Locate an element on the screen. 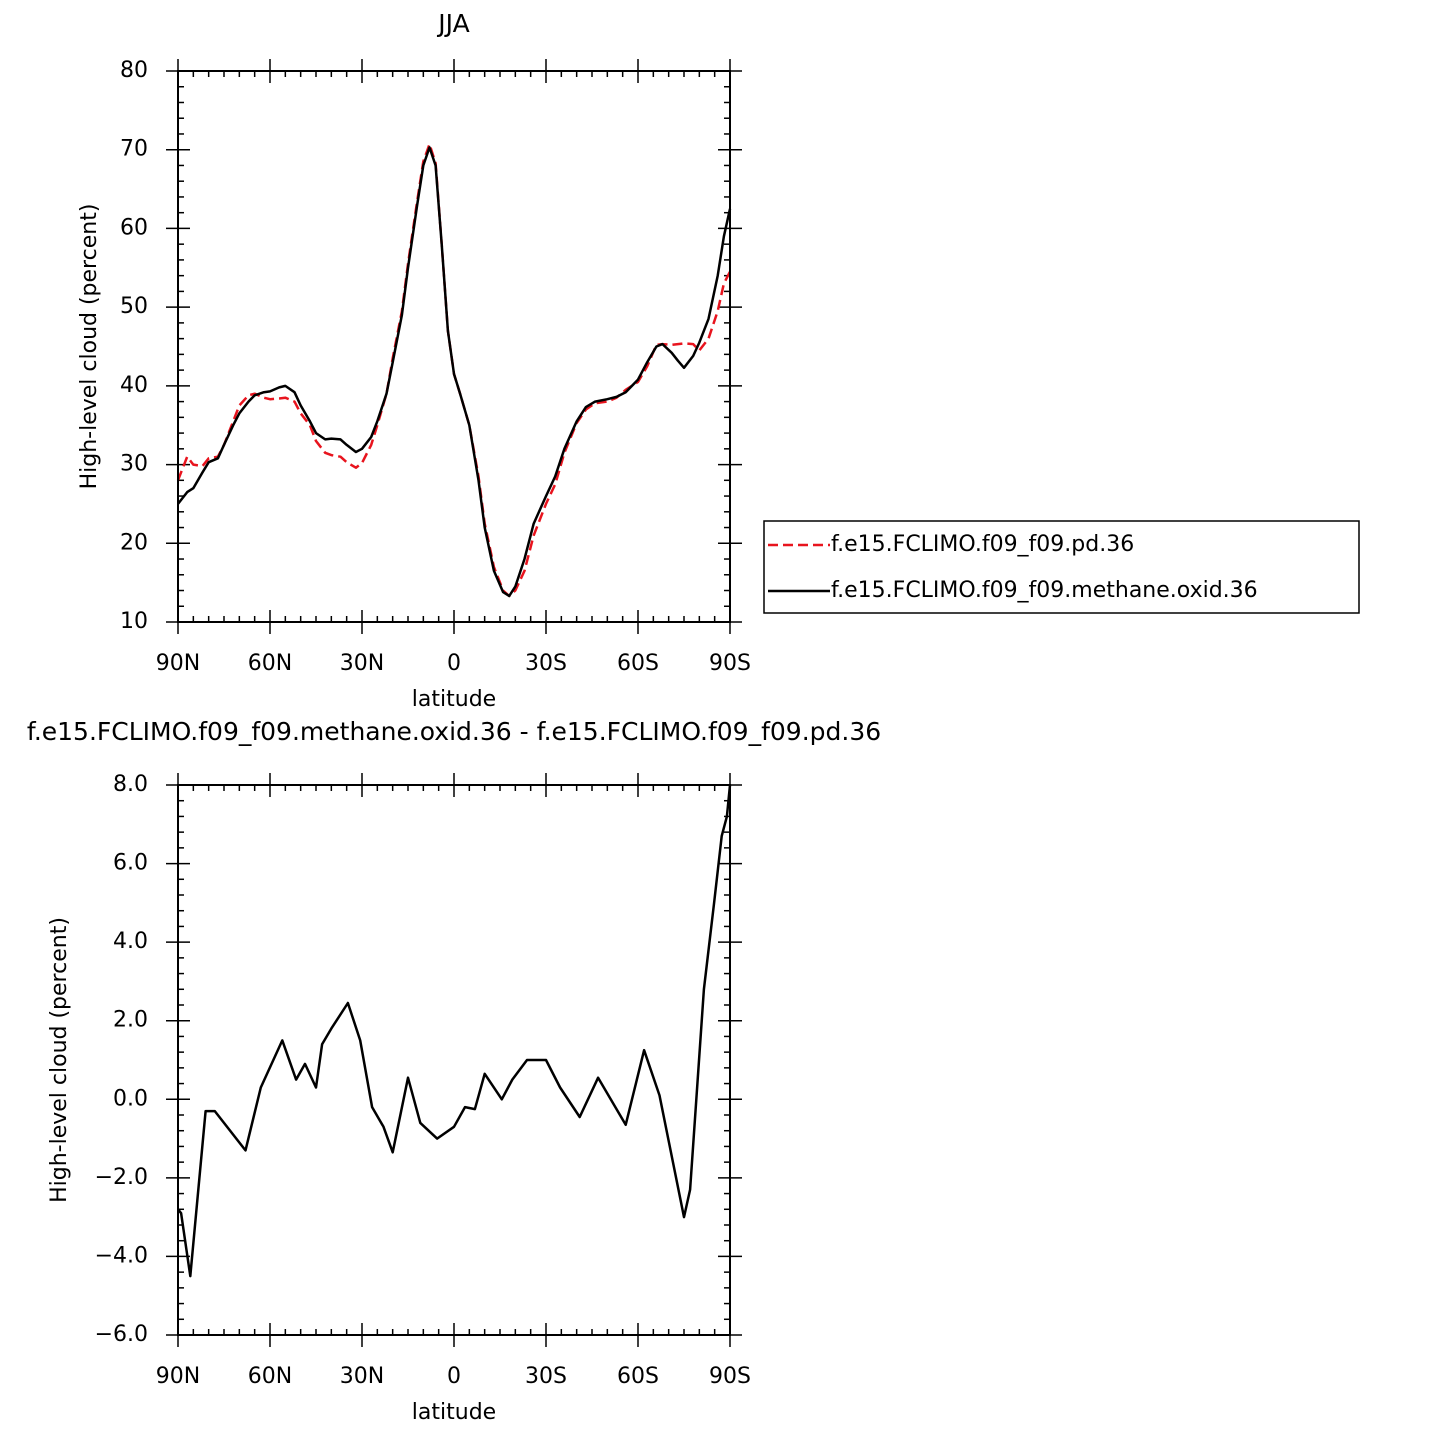  y-tick-label: 50 is located at coordinates (134, 306).